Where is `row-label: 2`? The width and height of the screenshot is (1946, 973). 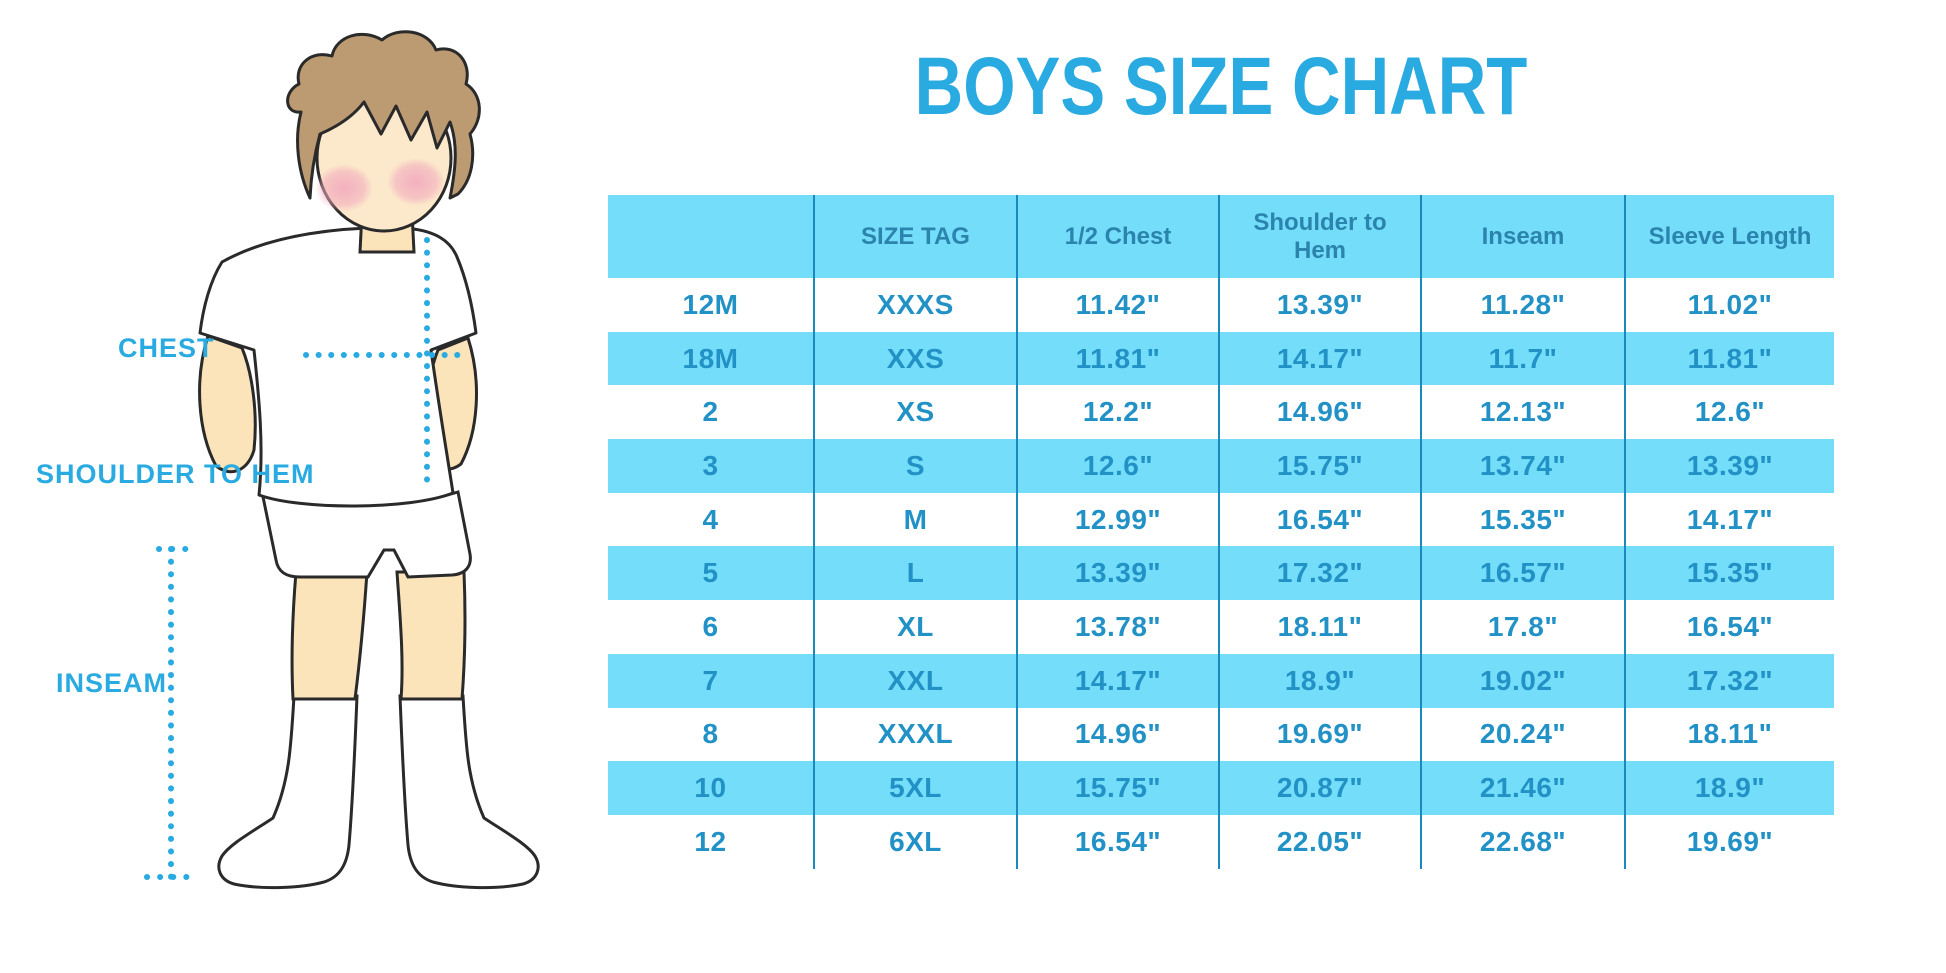 row-label: 2 is located at coordinates (710, 412).